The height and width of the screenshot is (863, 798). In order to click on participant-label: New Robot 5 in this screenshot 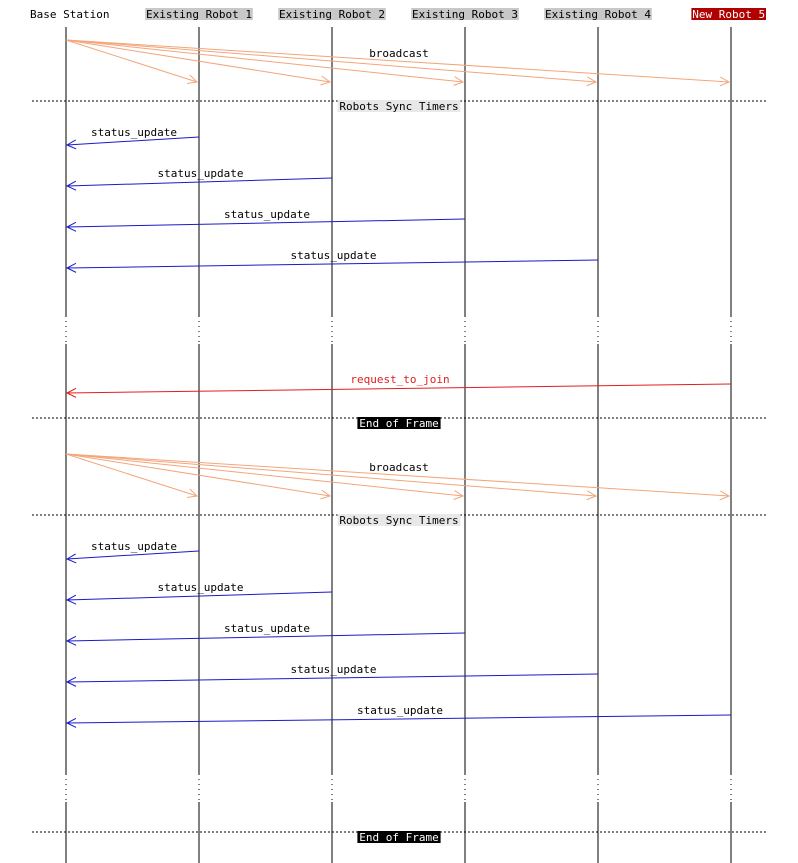, I will do `click(728, 14)`.